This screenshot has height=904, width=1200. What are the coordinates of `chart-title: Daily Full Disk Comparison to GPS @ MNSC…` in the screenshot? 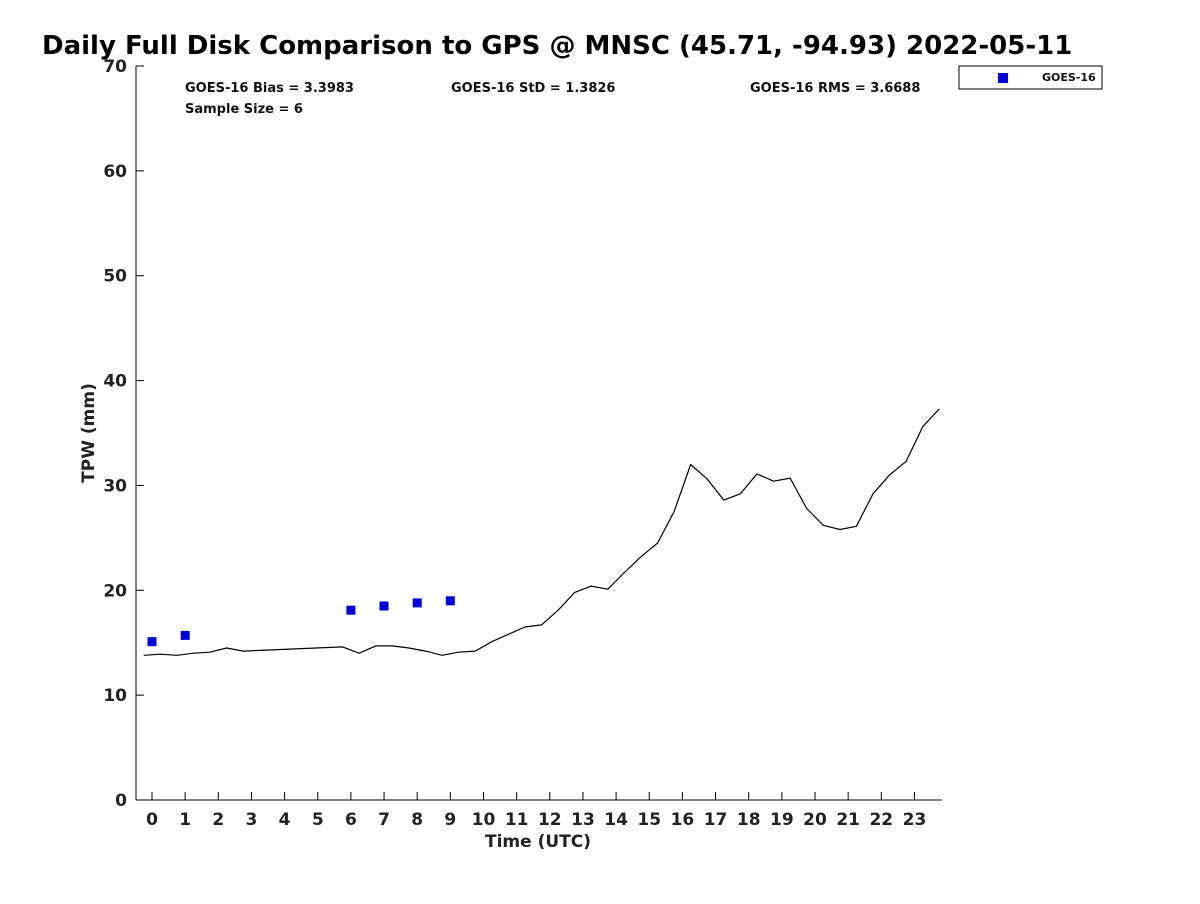 It's located at (557, 46).